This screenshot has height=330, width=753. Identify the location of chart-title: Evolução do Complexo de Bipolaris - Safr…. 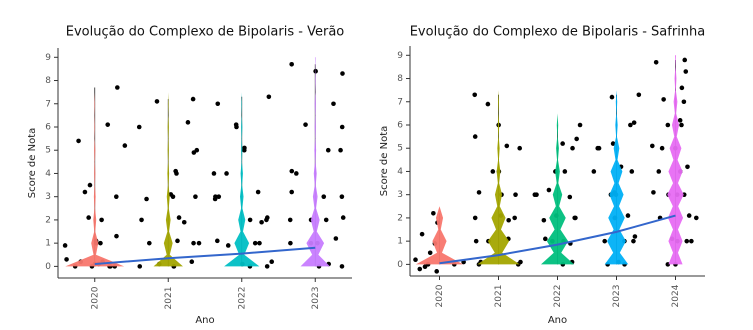
(558, 32).